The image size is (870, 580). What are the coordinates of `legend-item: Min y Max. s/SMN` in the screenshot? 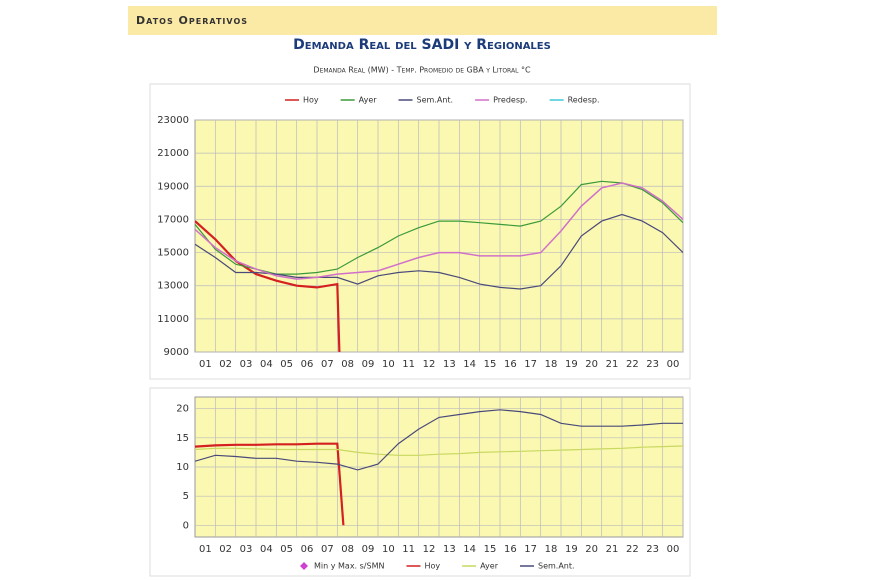 It's located at (342, 566).